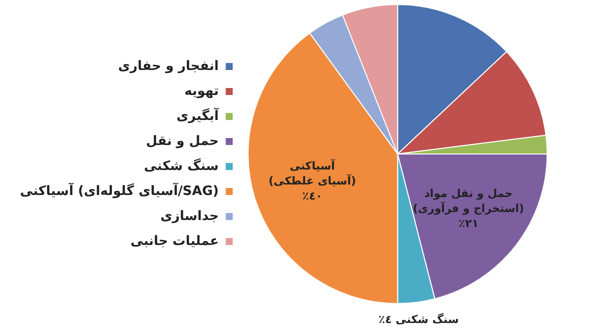 Image resolution: width=600 pixels, height=336 pixels. Describe the element at coordinates (181, 166) in the screenshot. I see `legend-label: سنگ شکنی` at that location.